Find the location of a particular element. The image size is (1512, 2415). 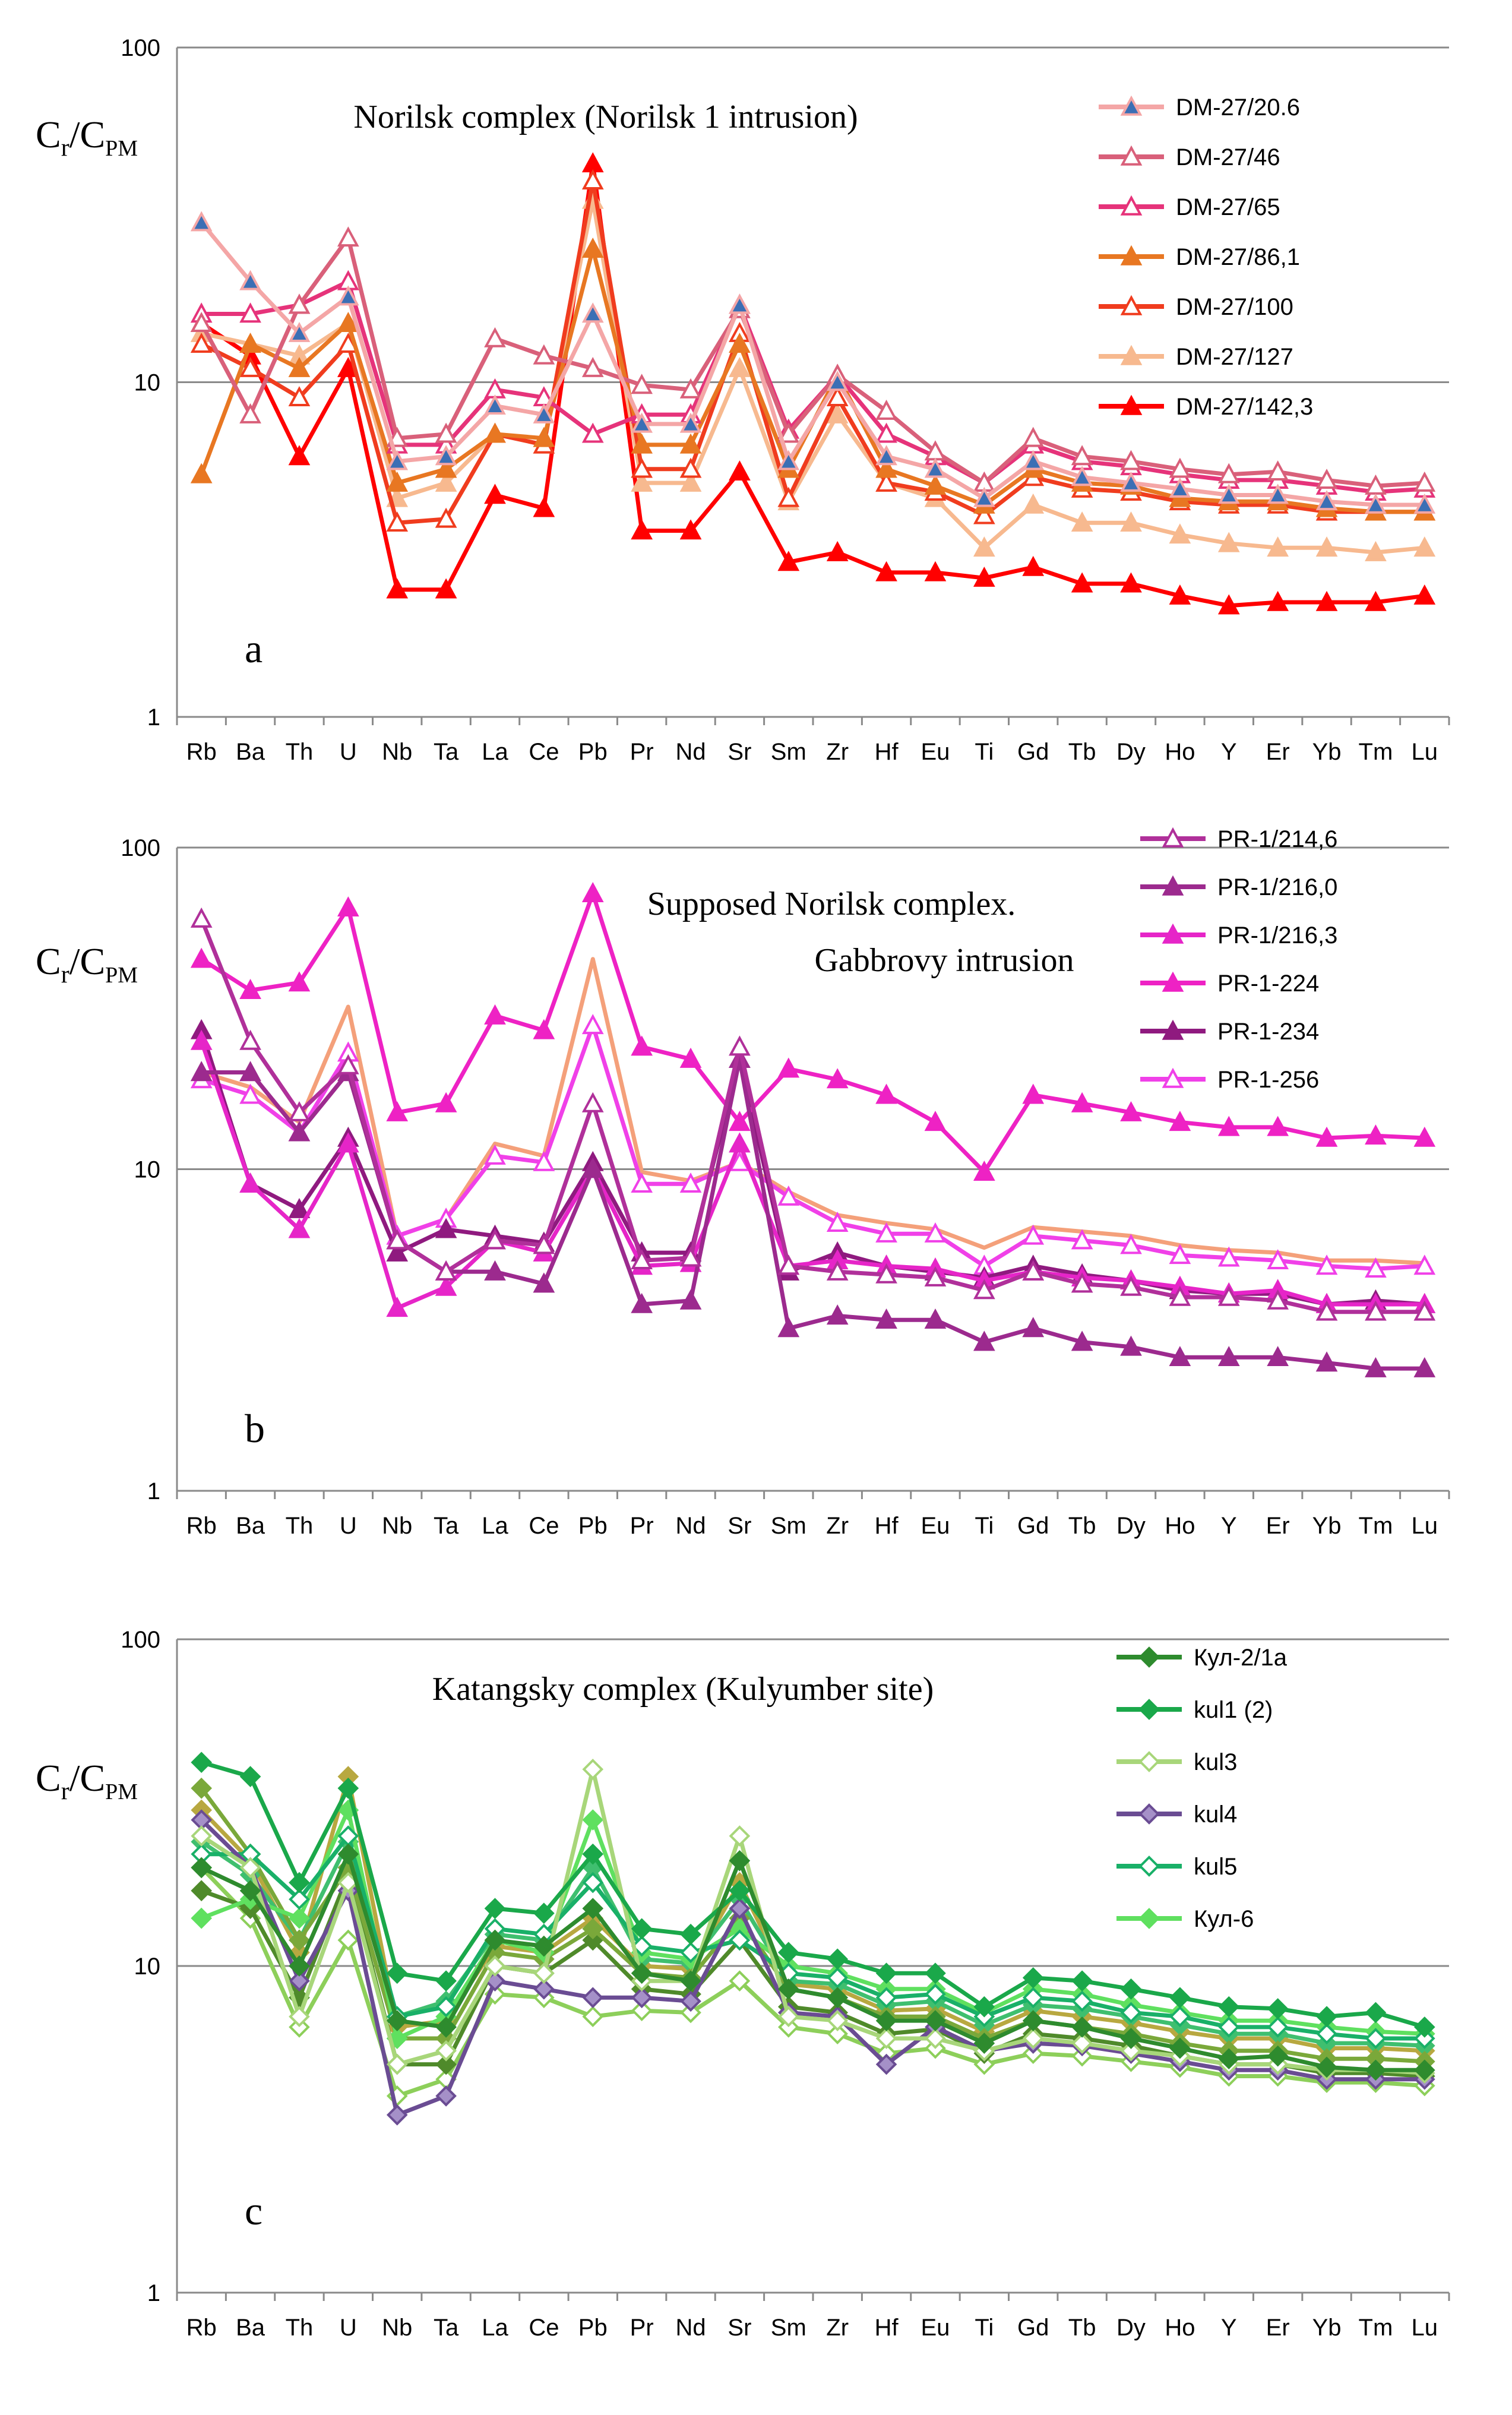

xtick-label-hf: Hf is located at coordinates (887, 2328).